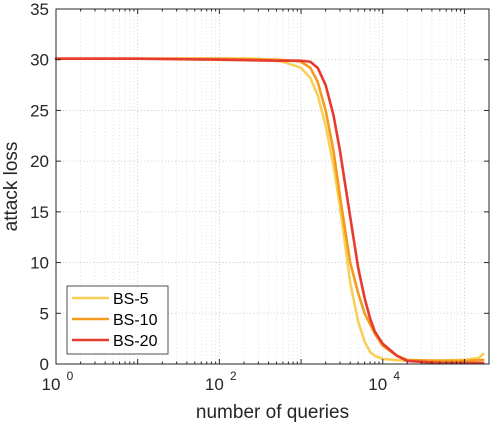  I want to click on y-tick-label: 10, so click(39, 263).